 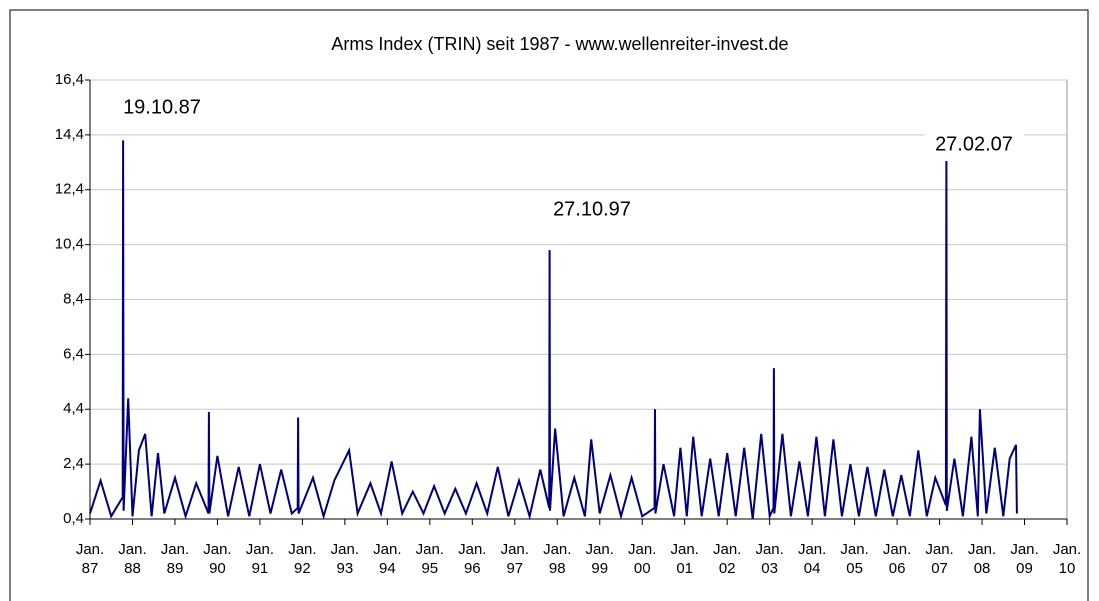 What do you see at coordinates (73, 518) in the screenshot?
I see `y-tick-label: 0,4` at bounding box center [73, 518].